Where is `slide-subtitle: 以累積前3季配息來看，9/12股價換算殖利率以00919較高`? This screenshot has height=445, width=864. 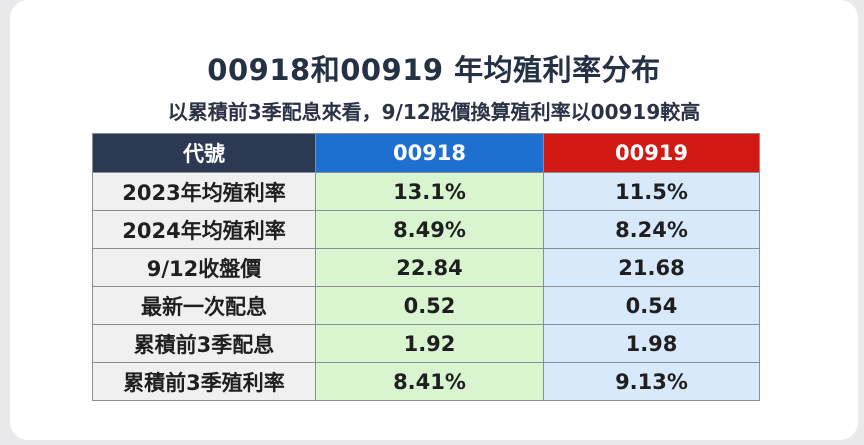 slide-subtitle: 以累積前3季配息來看，9/12股價換算殖利率以00919較高 is located at coordinates (434, 112).